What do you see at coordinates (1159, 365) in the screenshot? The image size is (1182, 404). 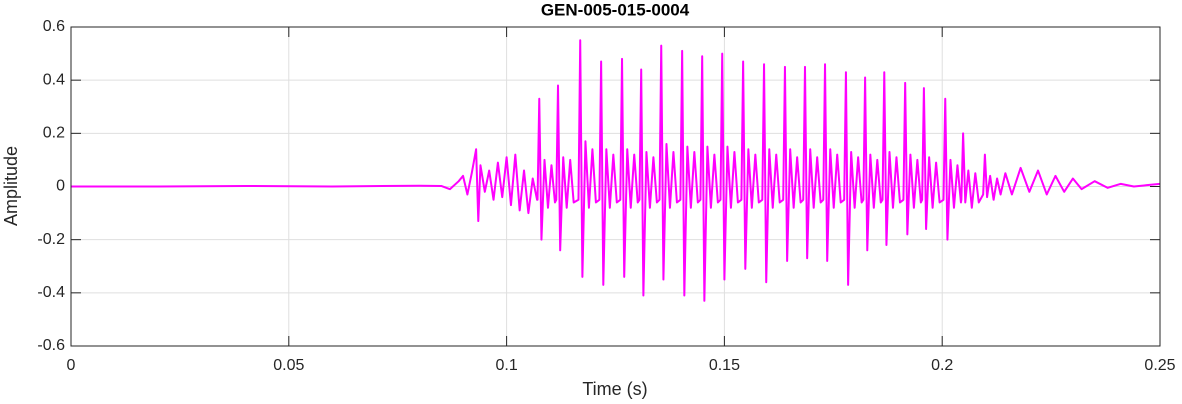 I see `x-tick-label: 0.25` at bounding box center [1159, 365].